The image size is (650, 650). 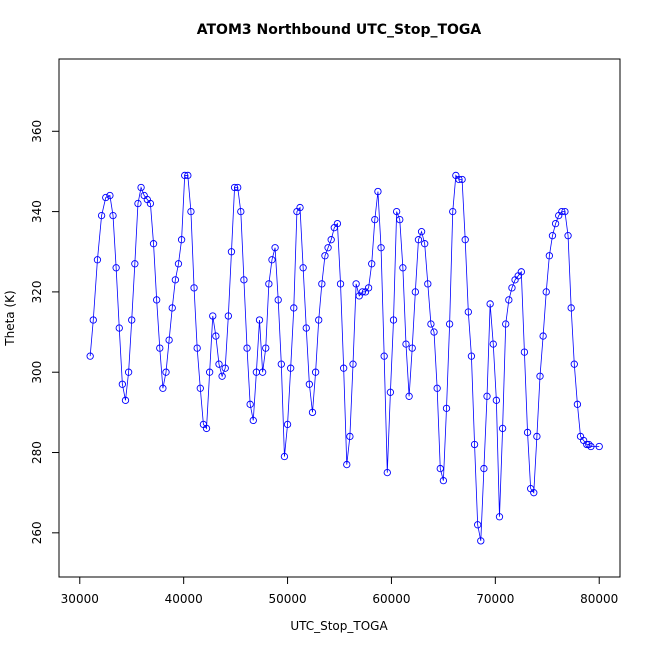 What do you see at coordinates (599, 599) in the screenshot?
I see `x-tick-label: 80000` at bounding box center [599, 599].